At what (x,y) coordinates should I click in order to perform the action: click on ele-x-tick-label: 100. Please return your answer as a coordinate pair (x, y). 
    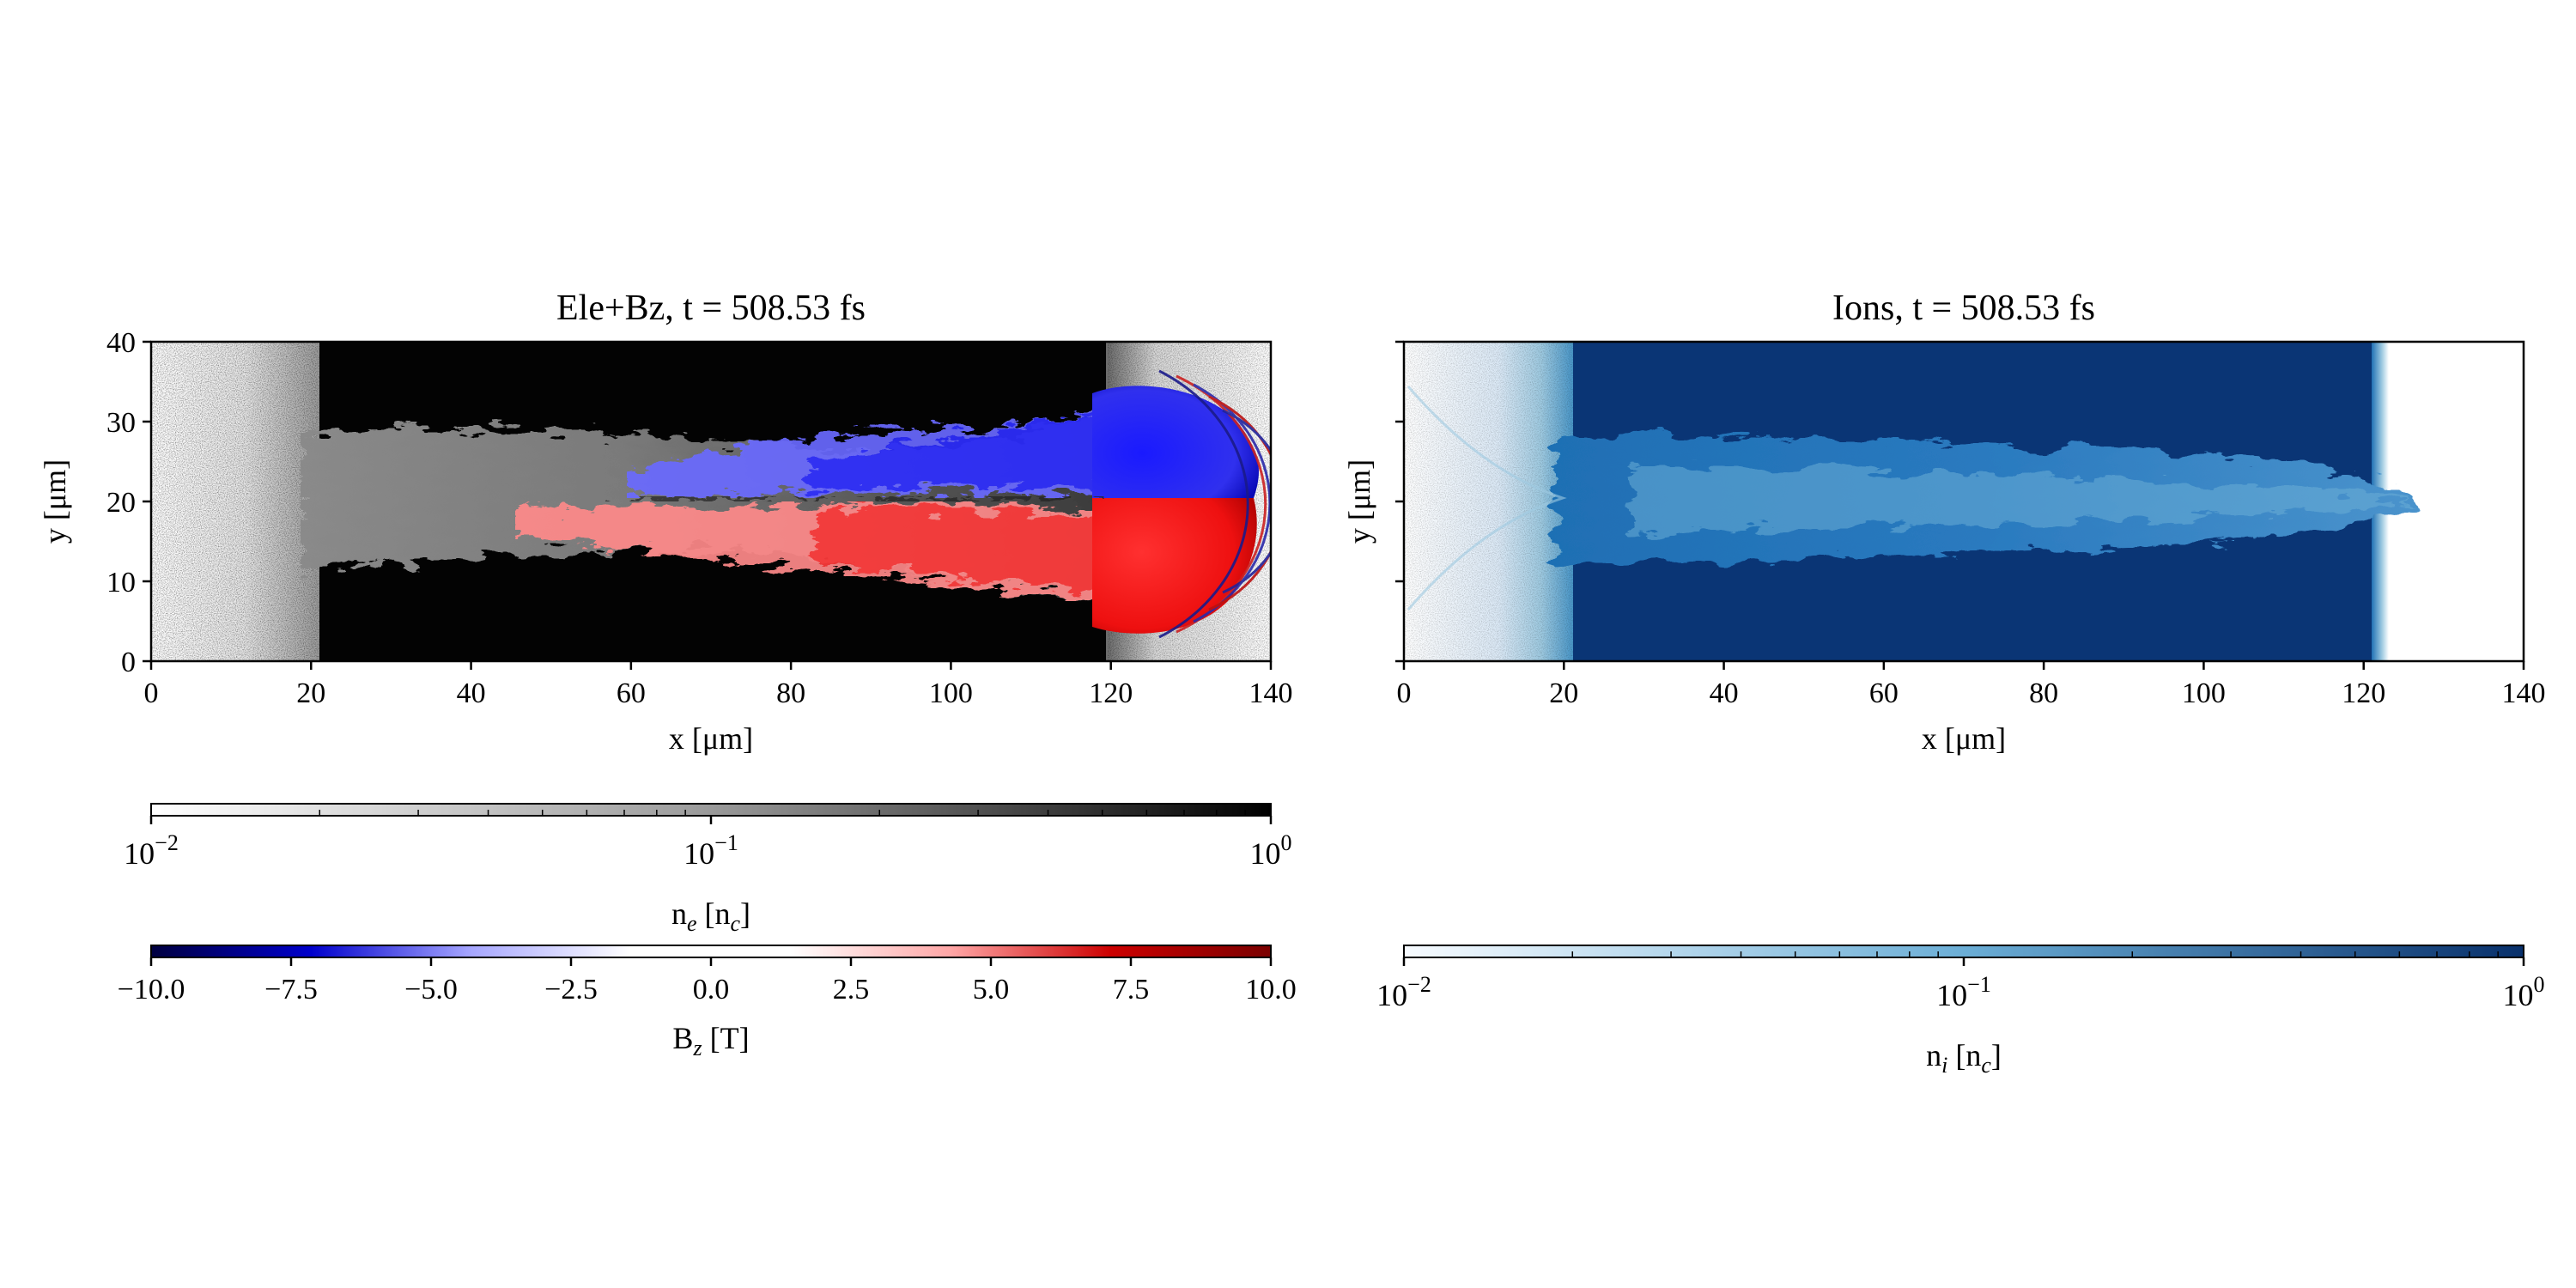
    Looking at the image, I should click on (951, 693).